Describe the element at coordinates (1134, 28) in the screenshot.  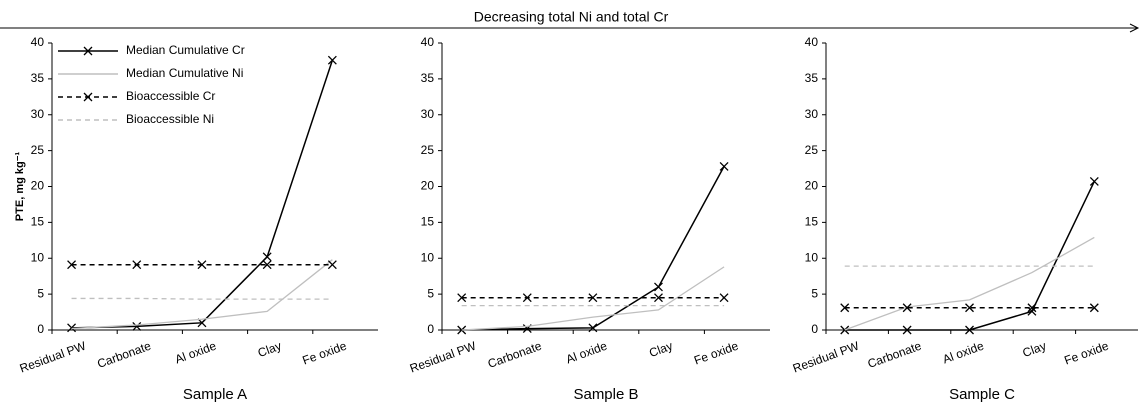
I see `arrow-head` at that location.